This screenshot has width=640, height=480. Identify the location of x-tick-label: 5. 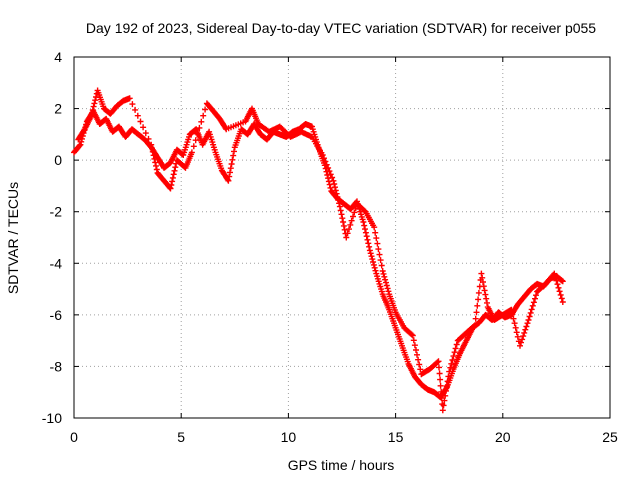
(181, 437).